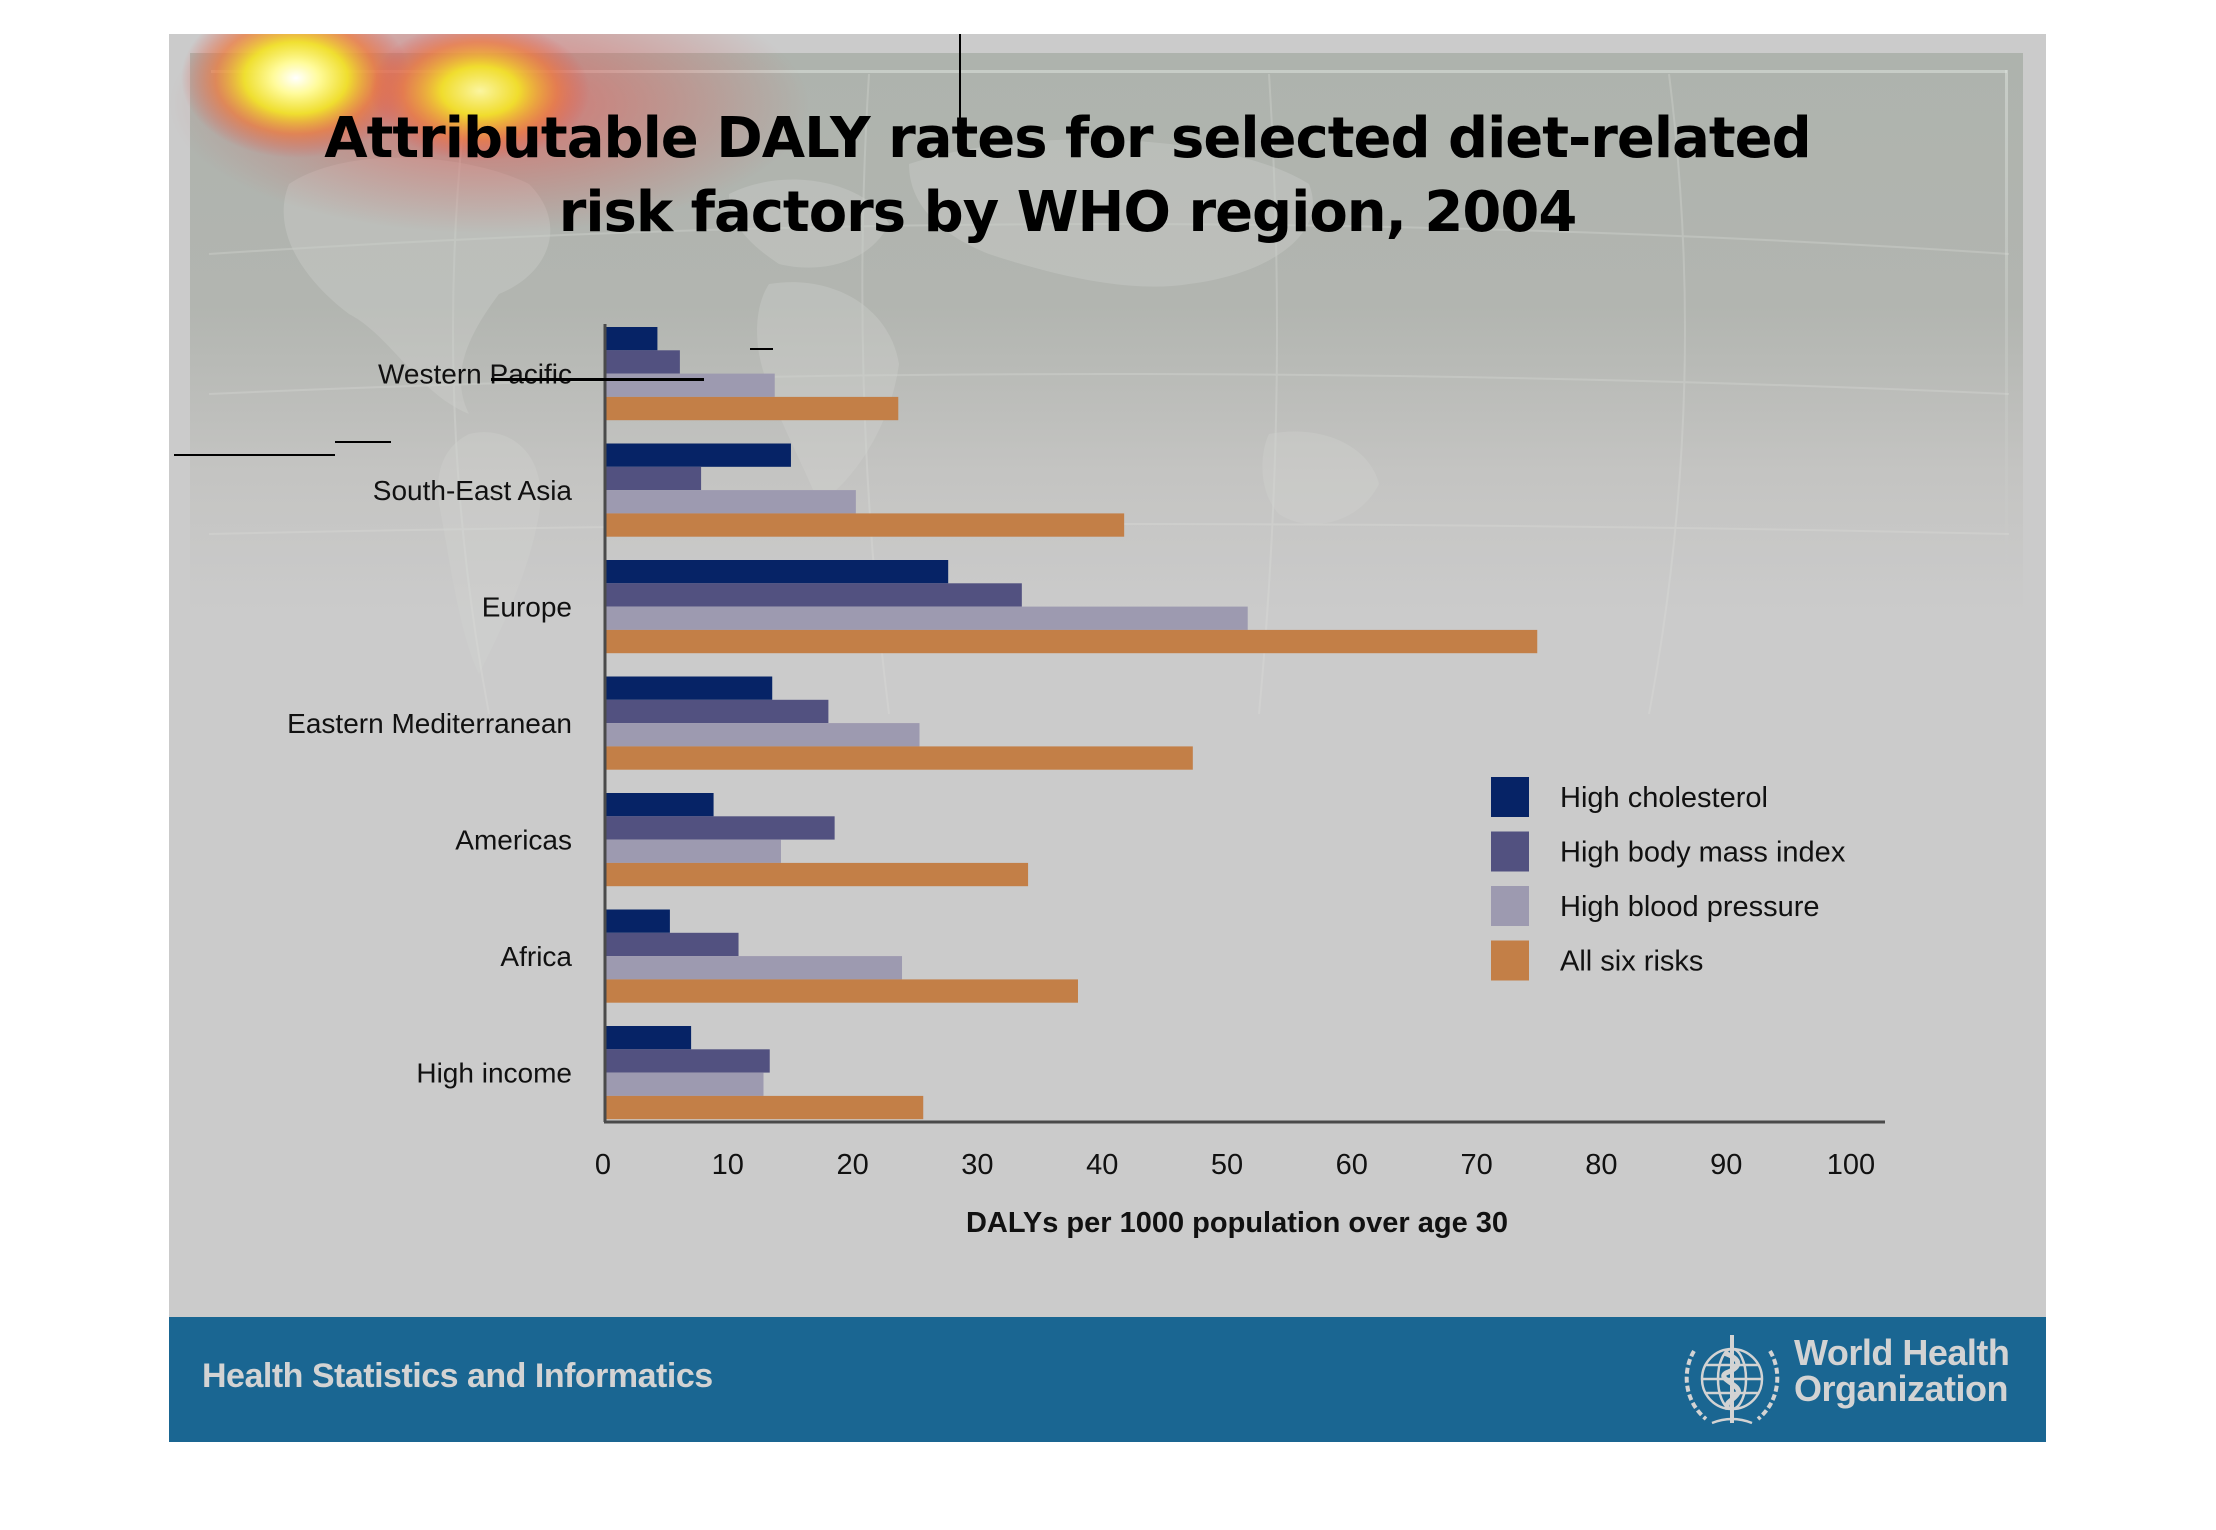 This screenshot has height=1530, width=2216. What do you see at coordinates (1601, 1165) in the screenshot?
I see `x-tick-label: 80` at bounding box center [1601, 1165].